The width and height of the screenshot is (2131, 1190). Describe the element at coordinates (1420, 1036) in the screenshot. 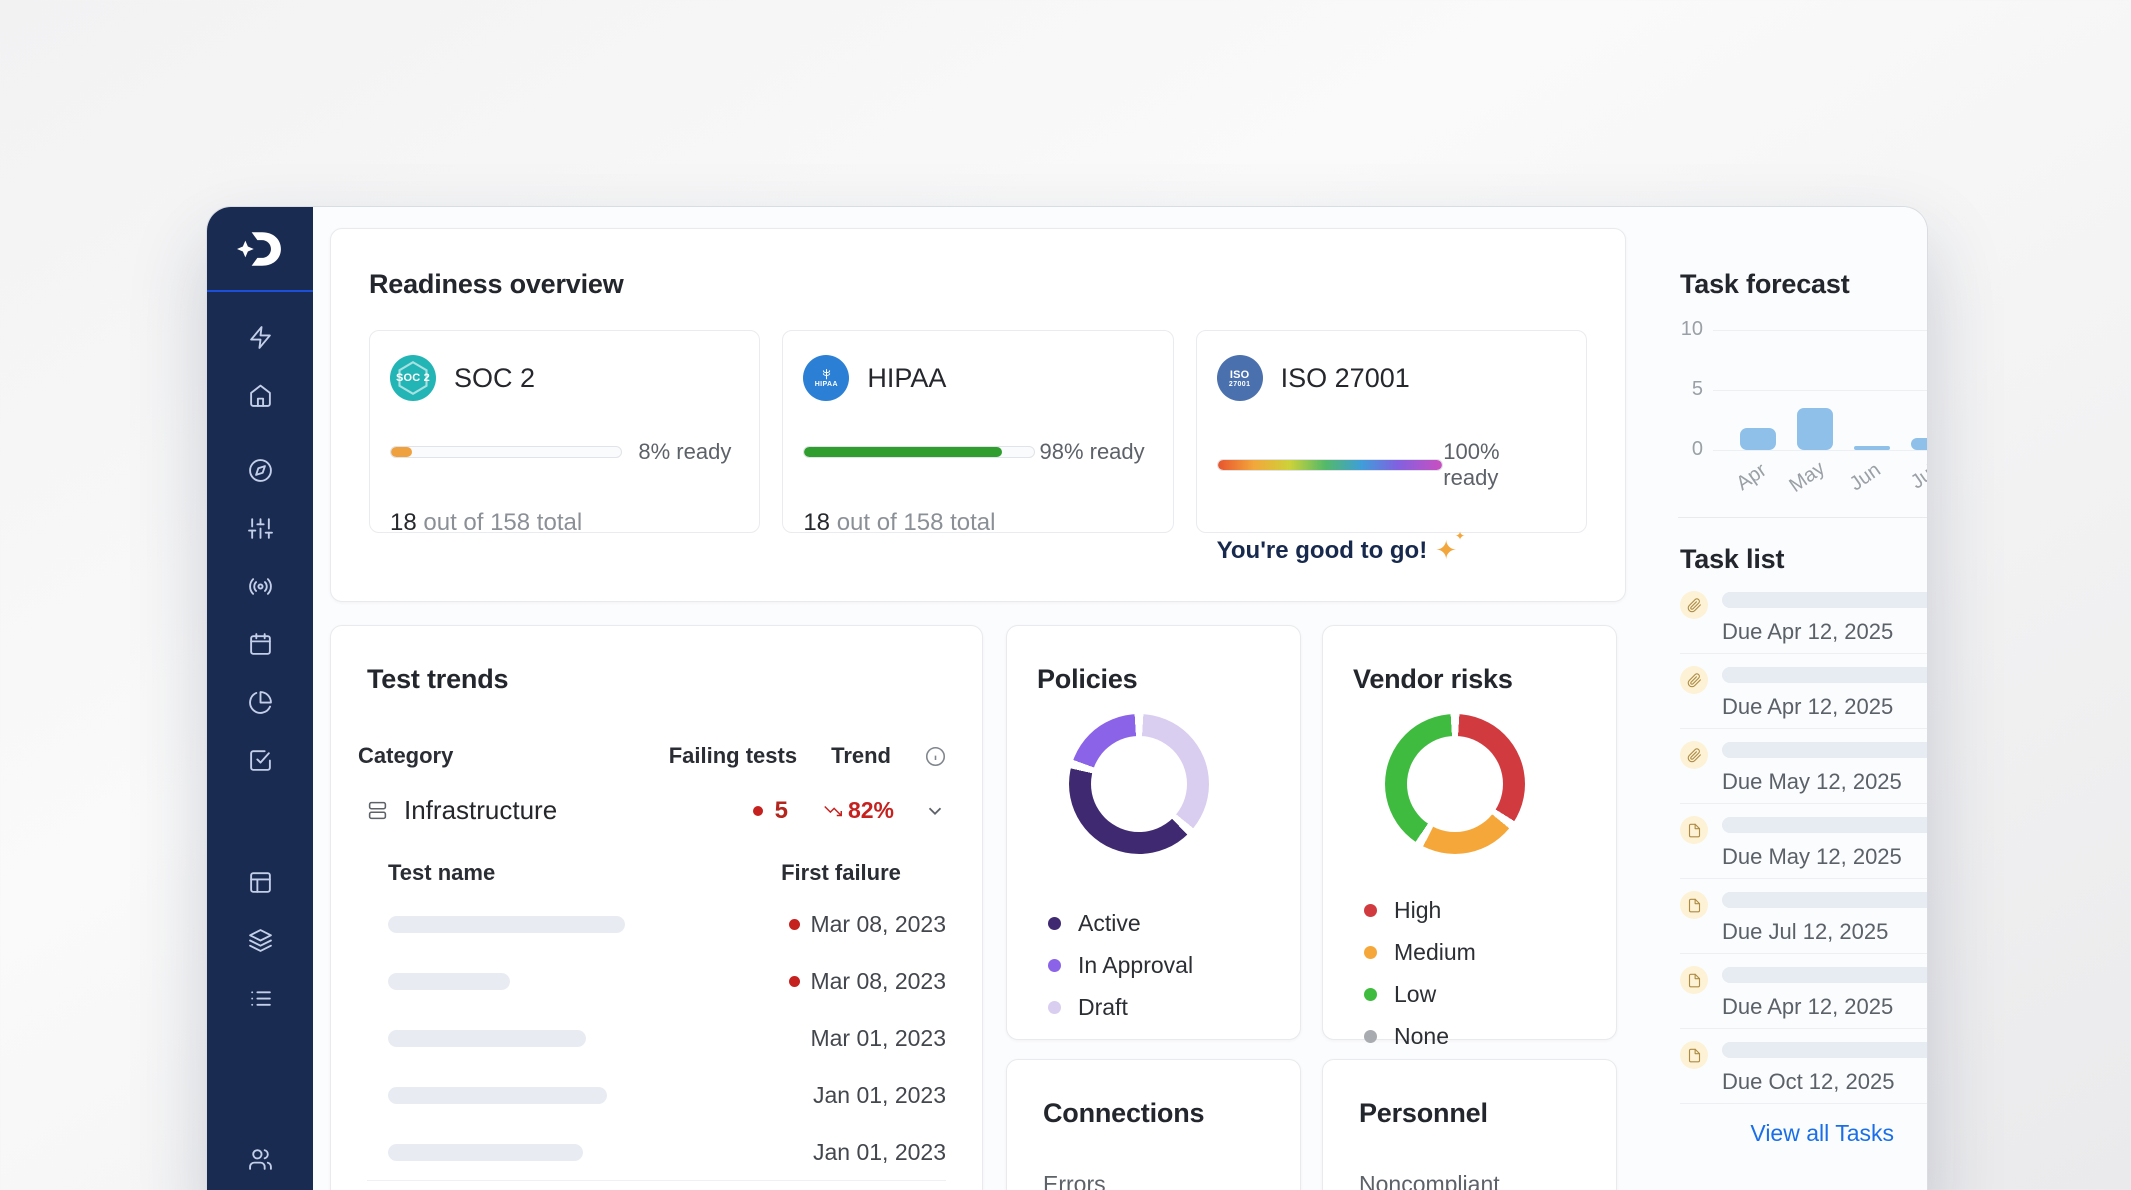

I see `legend-item-none: None` at that location.